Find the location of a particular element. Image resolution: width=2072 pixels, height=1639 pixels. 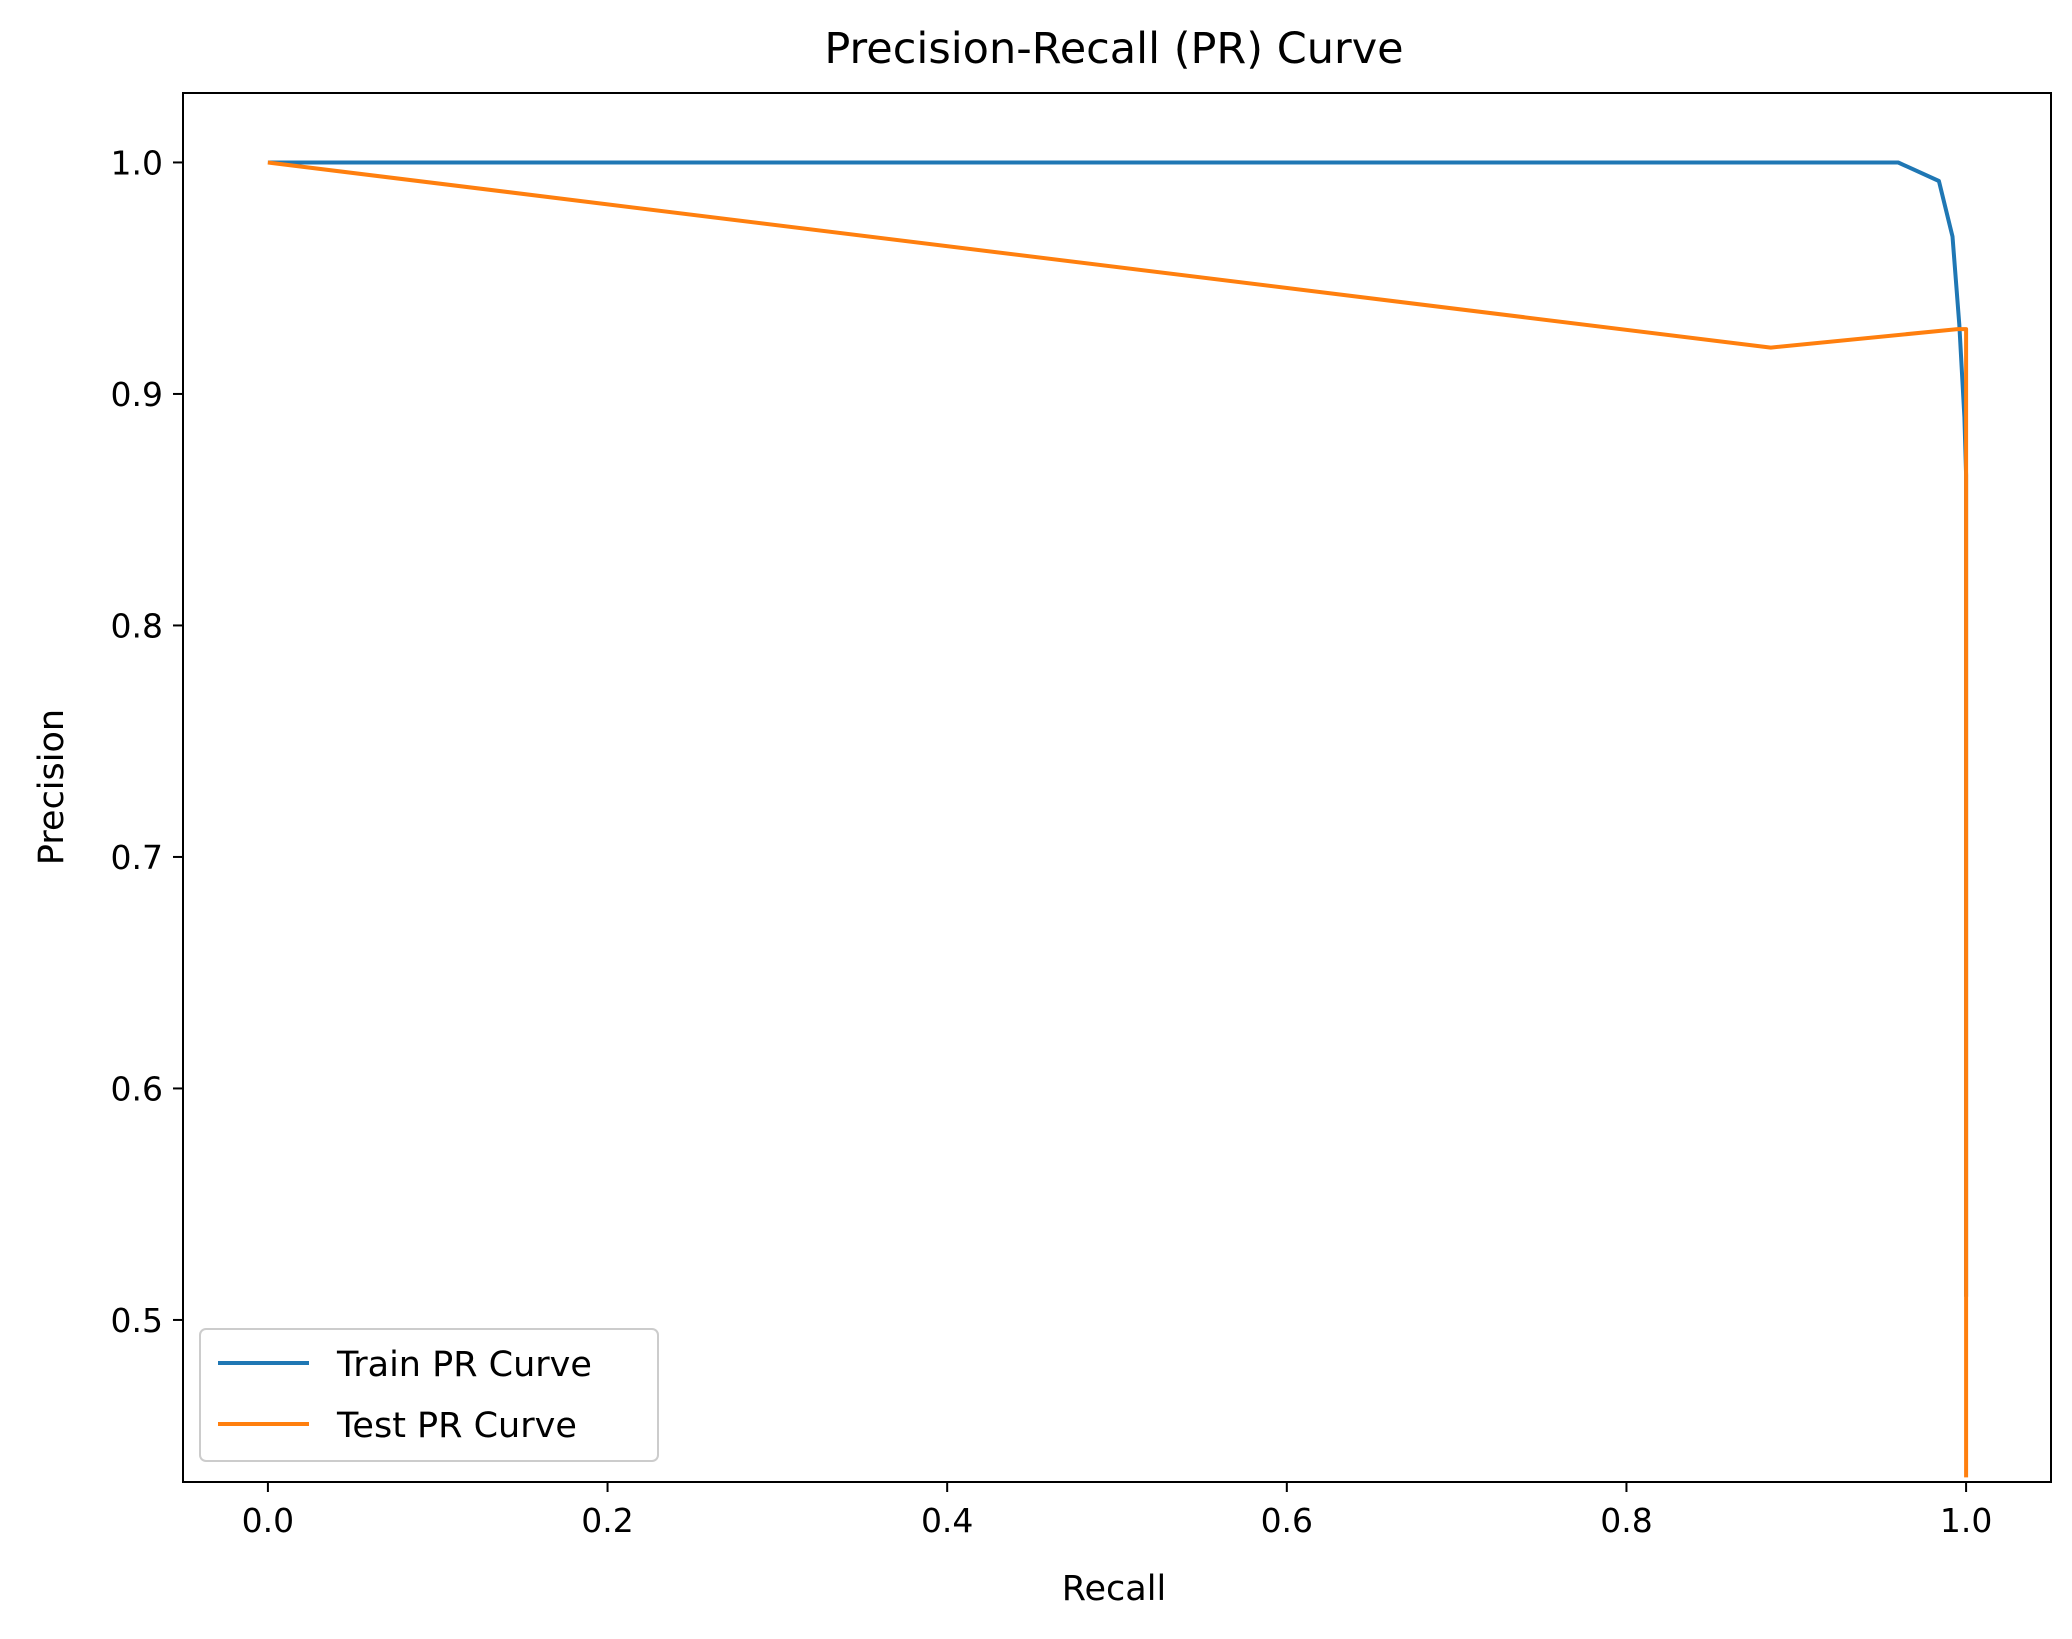

x-tick-label: 0.8 is located at coordinates (1626, 1520).